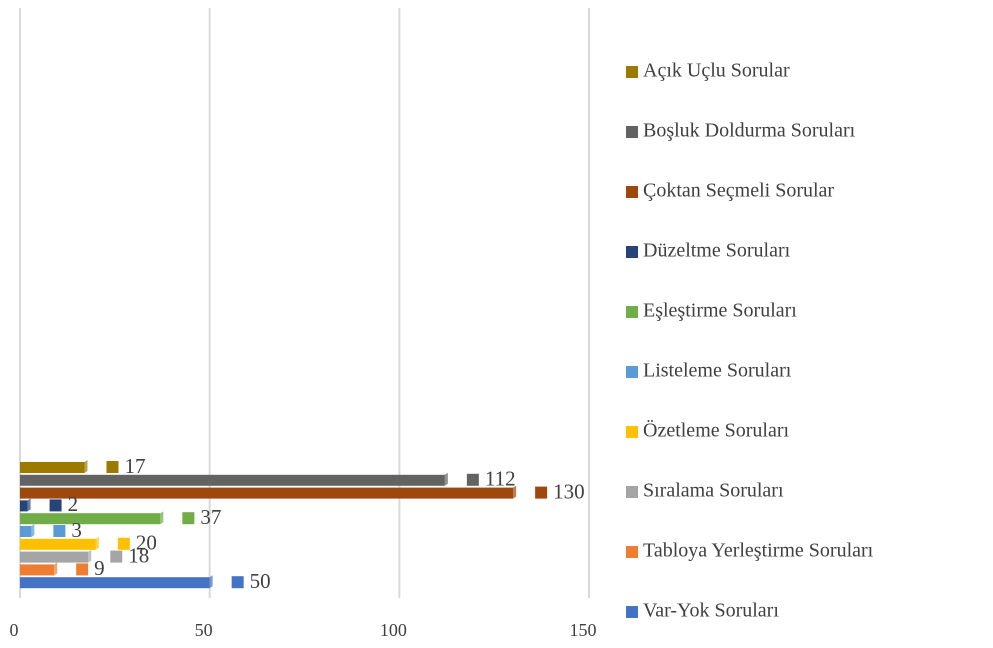 The width and height of the screenshot is (993, 648). What do you see at coordinates (749, 131) in the screenshot?
I see `legend-label: Boşluk Doldurma Soruları` at bounding box center [749, 131].